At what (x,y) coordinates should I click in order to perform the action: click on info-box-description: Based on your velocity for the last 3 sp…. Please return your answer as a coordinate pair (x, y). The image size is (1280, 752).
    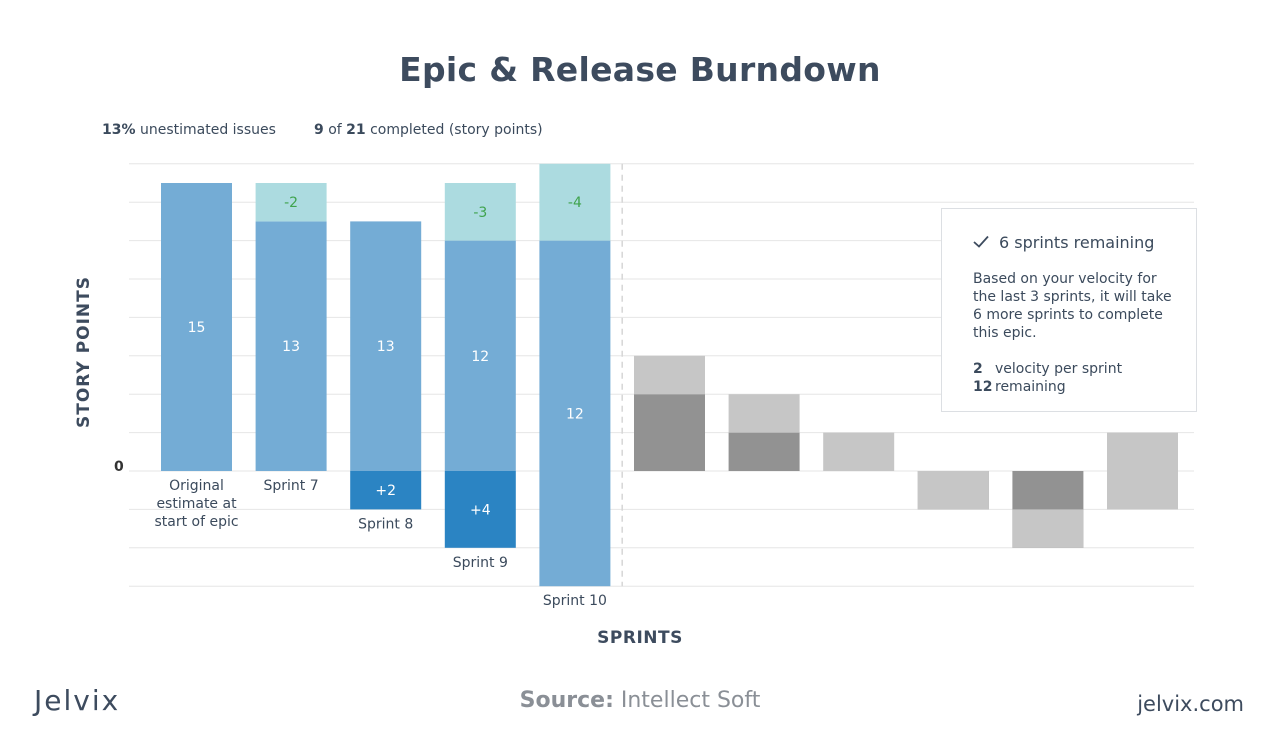
    Looking at the image, I should click on (1072, 306).